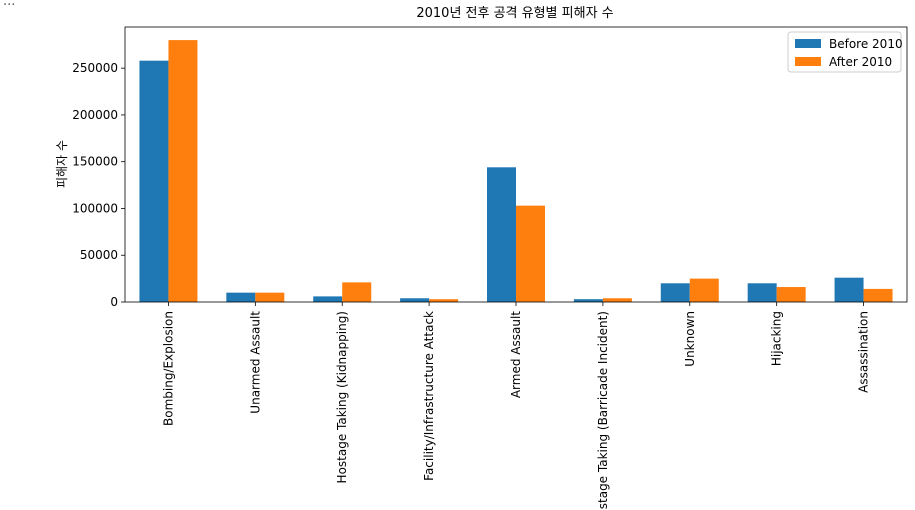  What do you see at coordinates (168, 368) in the screenshot?
I see `x-tick-label: Bombing/Explosion` at bounding box center [168, 368].